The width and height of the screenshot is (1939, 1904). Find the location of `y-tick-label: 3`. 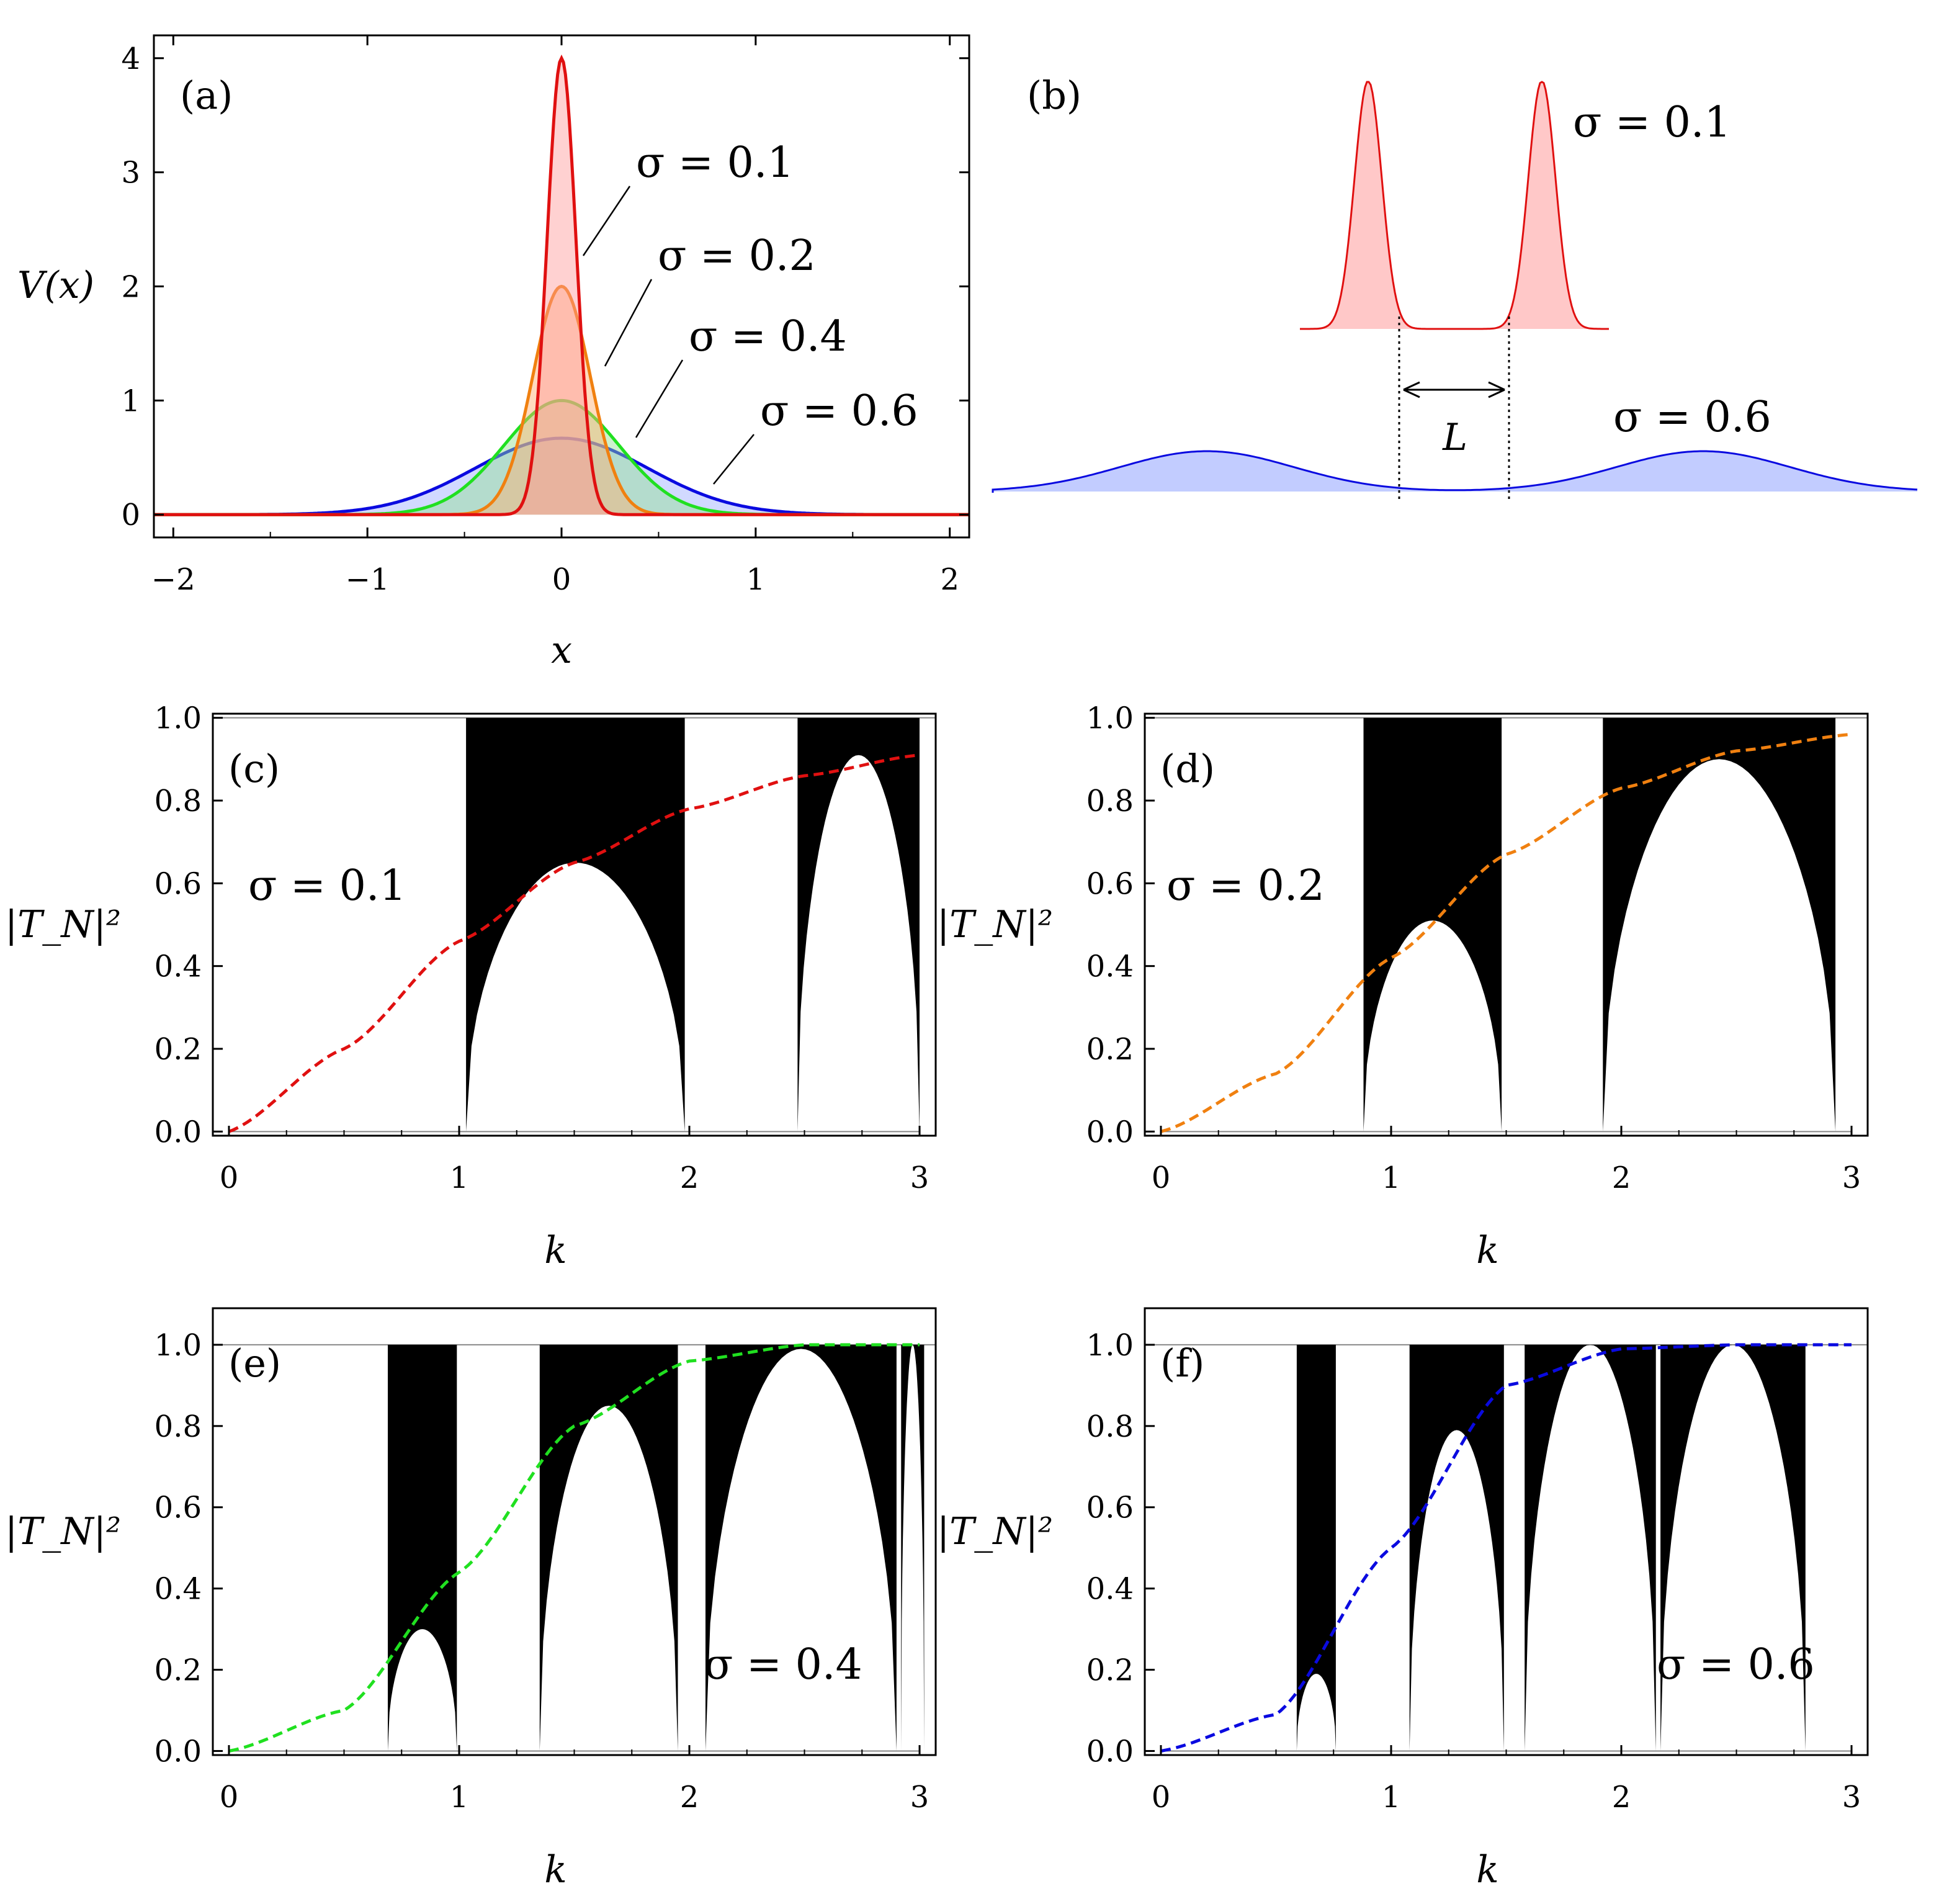

y-tick-label: 3 is located at coordinates (130, 173).